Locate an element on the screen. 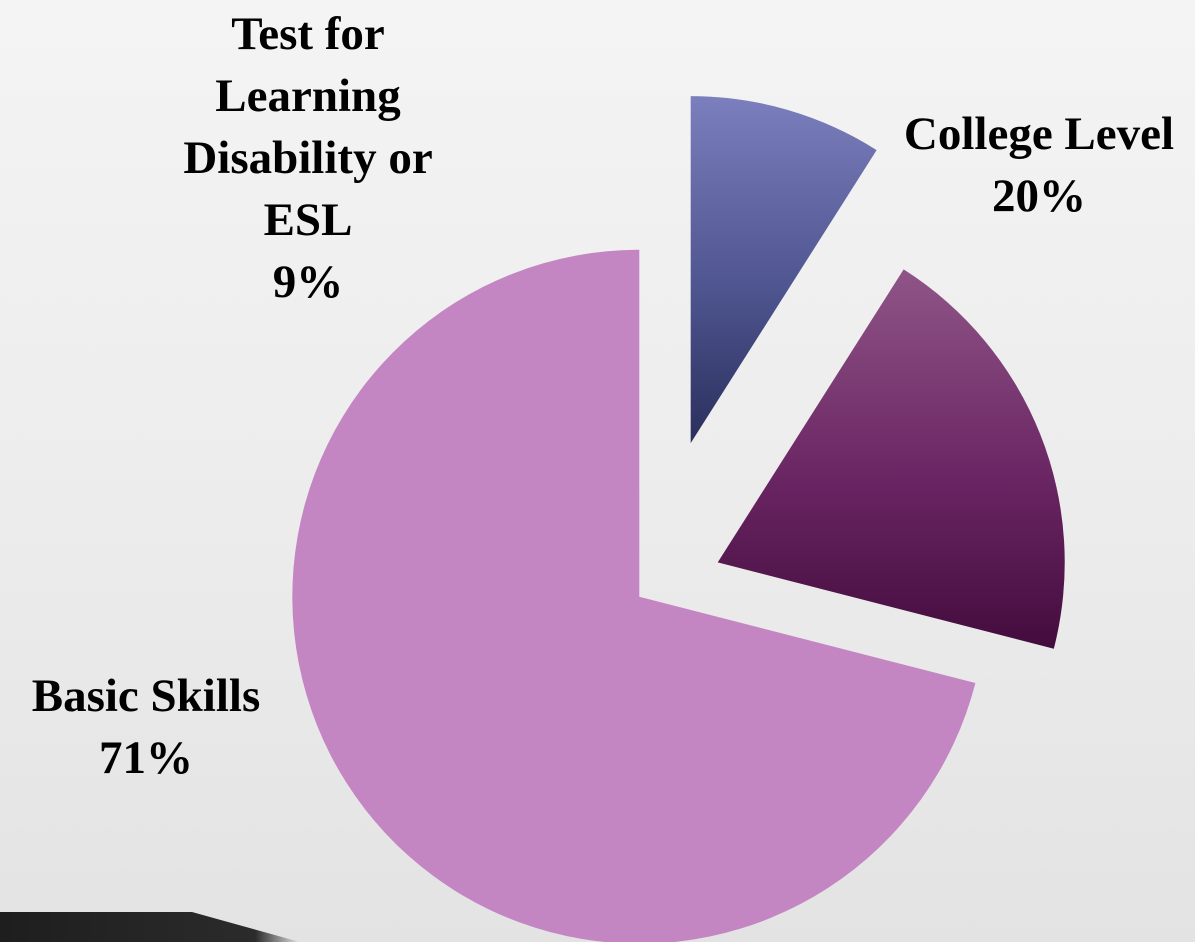 The width and height of the screenshot is (1195, 942). slice-label-learning-disability-esl: Test for Learning Disability or ESL 9% is located at coordinates (308, 158).